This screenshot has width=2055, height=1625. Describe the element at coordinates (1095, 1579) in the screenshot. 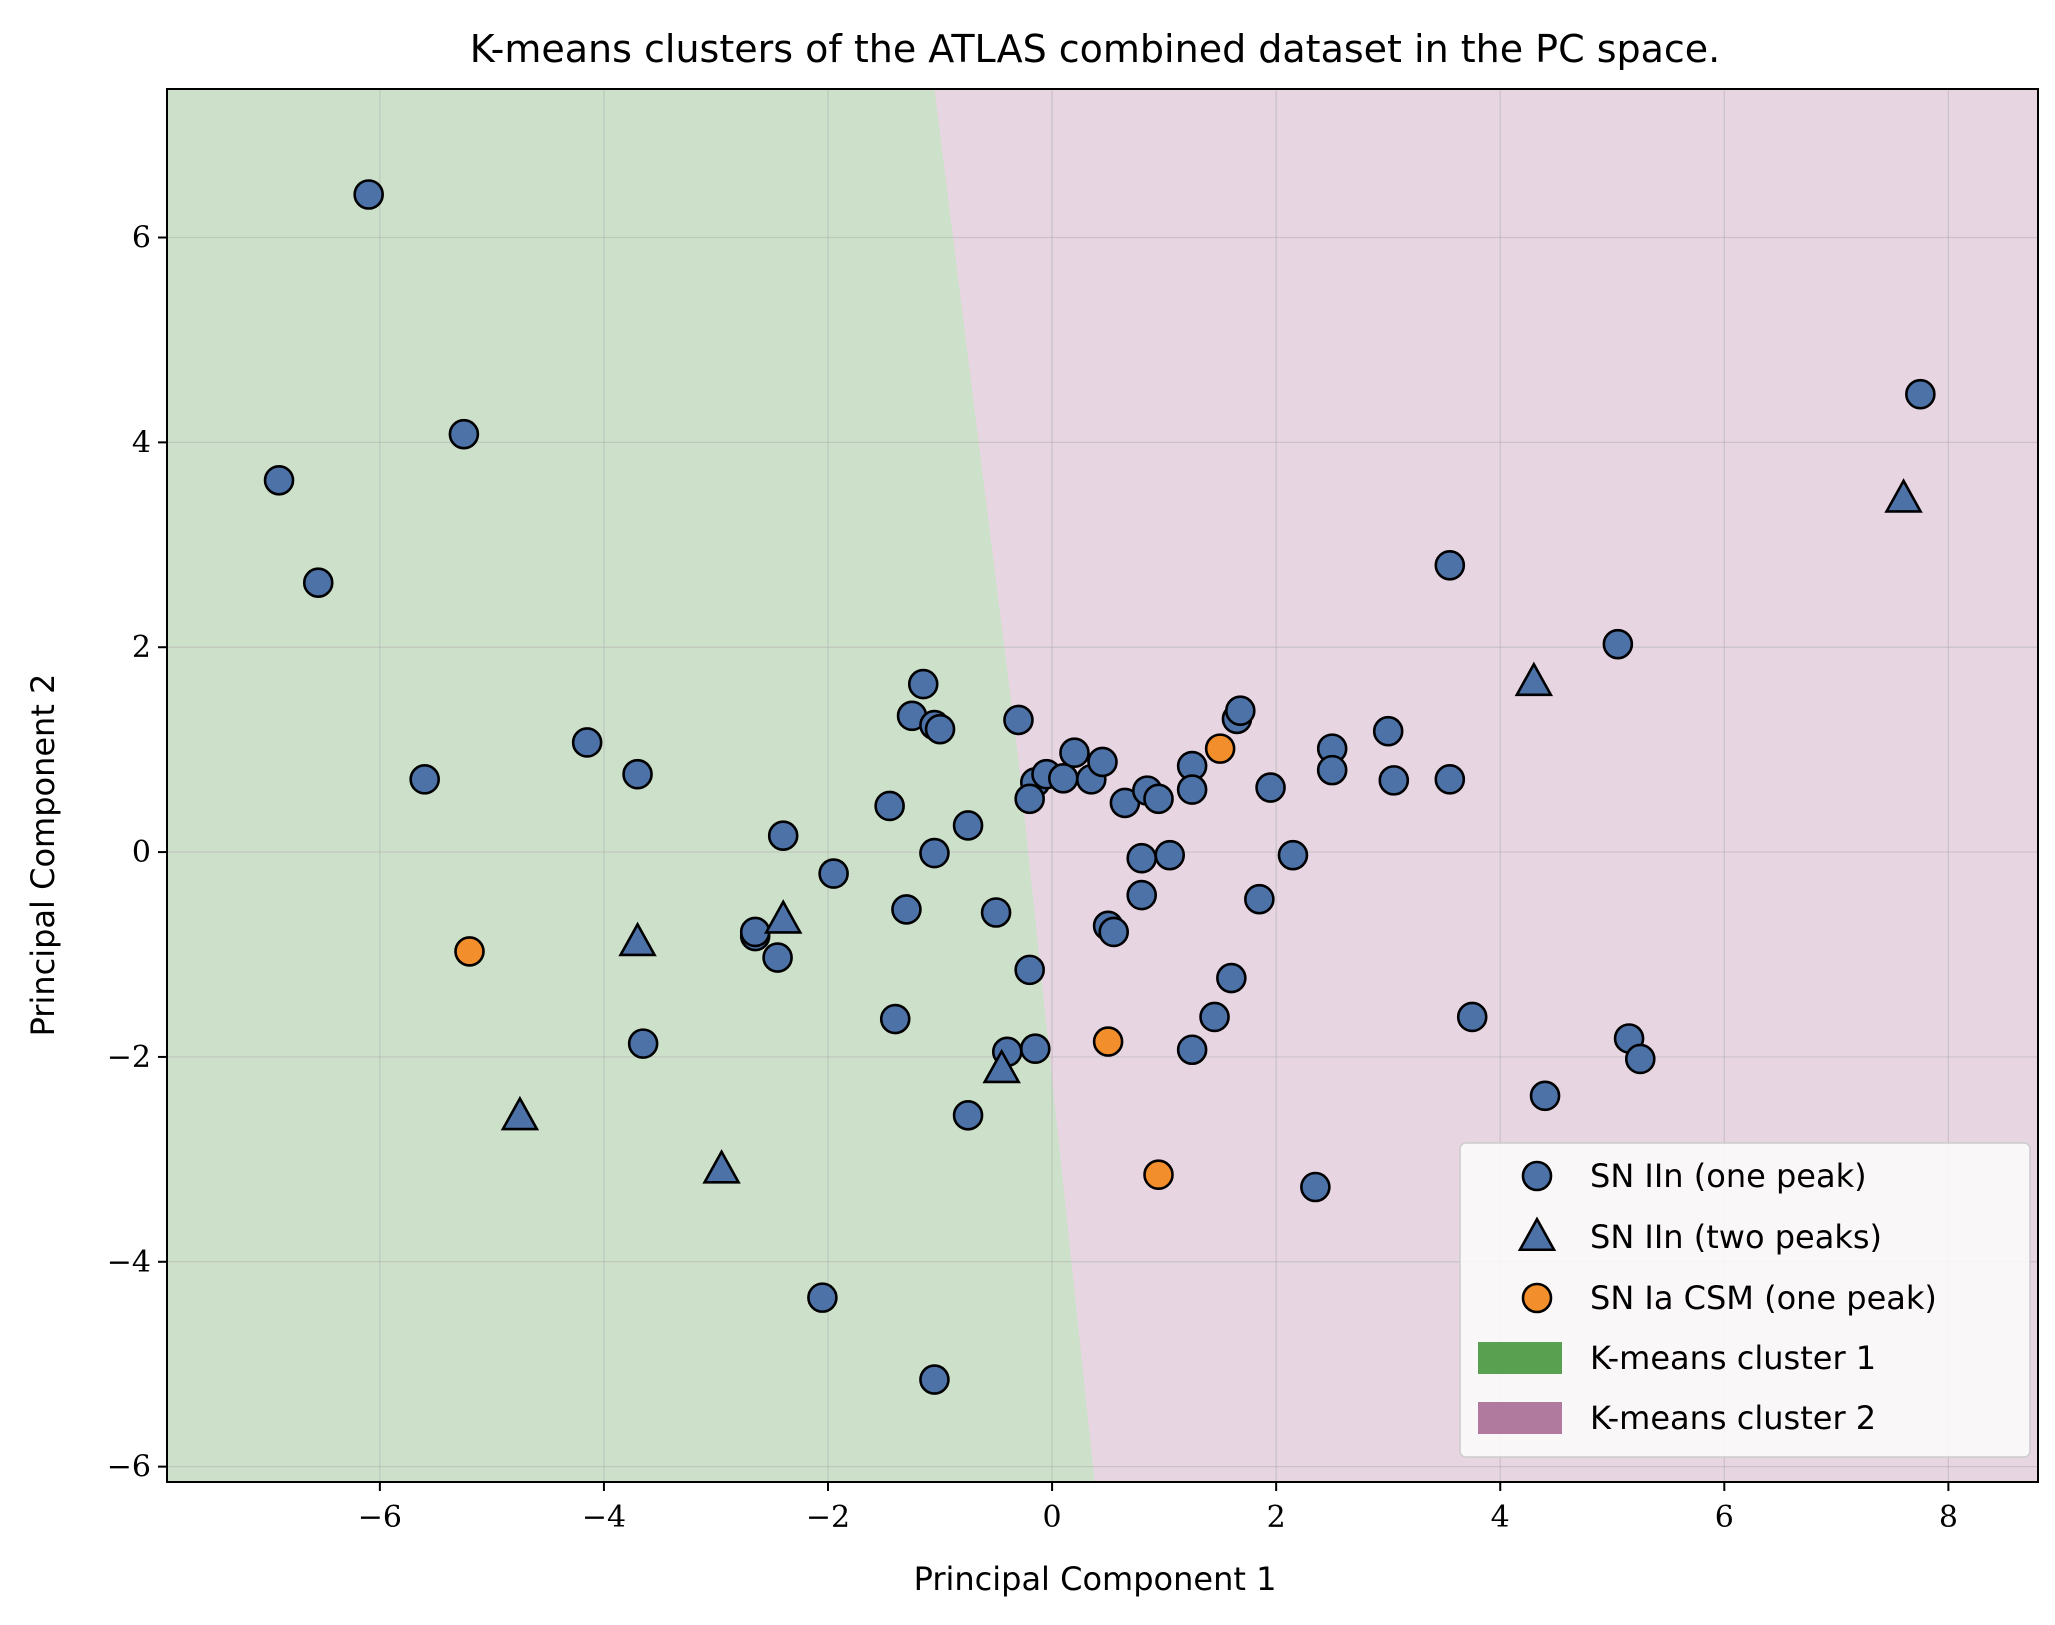

I see `x-axis-label: Principal Component 1` at that location.